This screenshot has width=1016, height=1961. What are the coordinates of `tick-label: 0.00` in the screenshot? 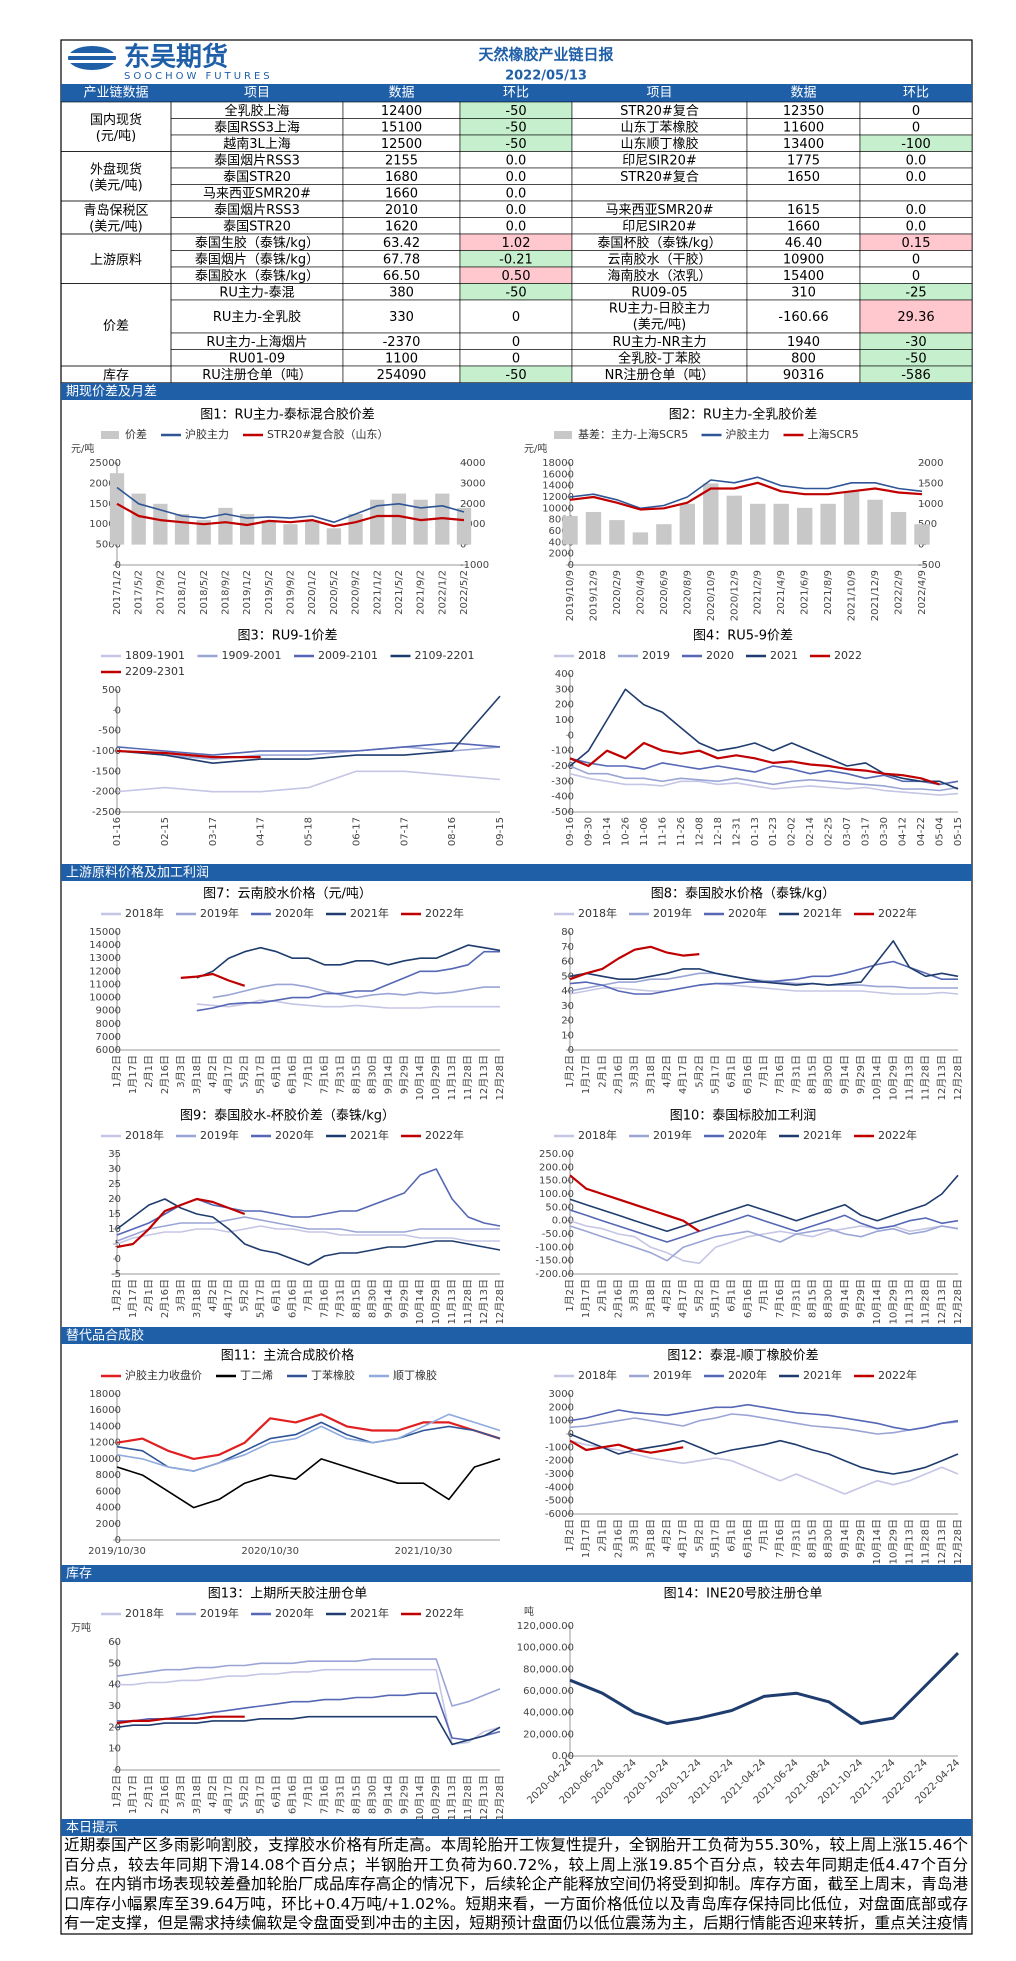 It's located at (563, 1756).